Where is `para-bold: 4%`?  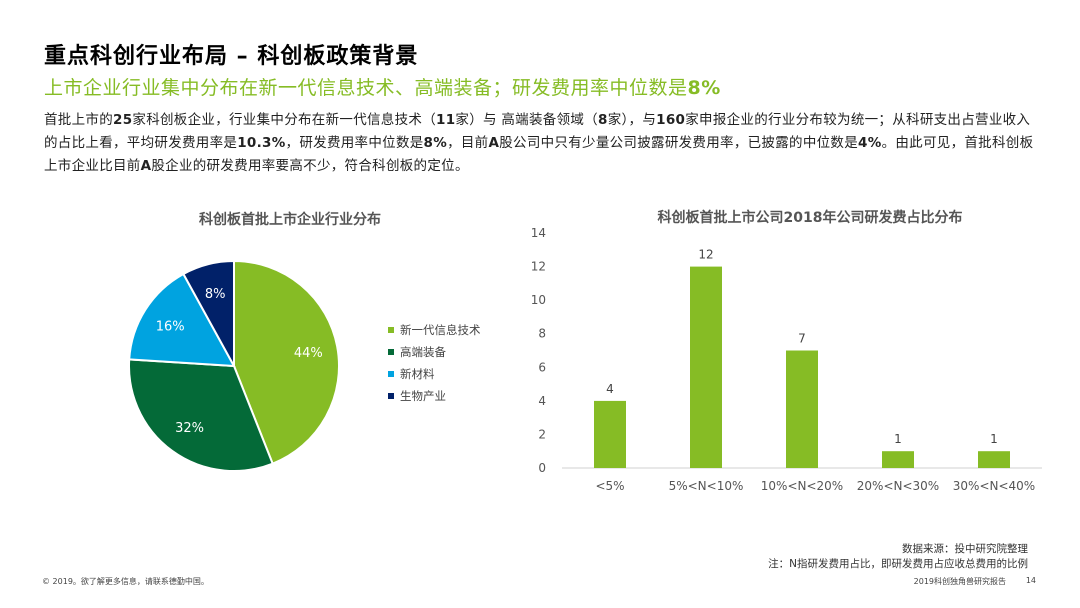
para-bold: 4% is located at coordinates (870, 143).